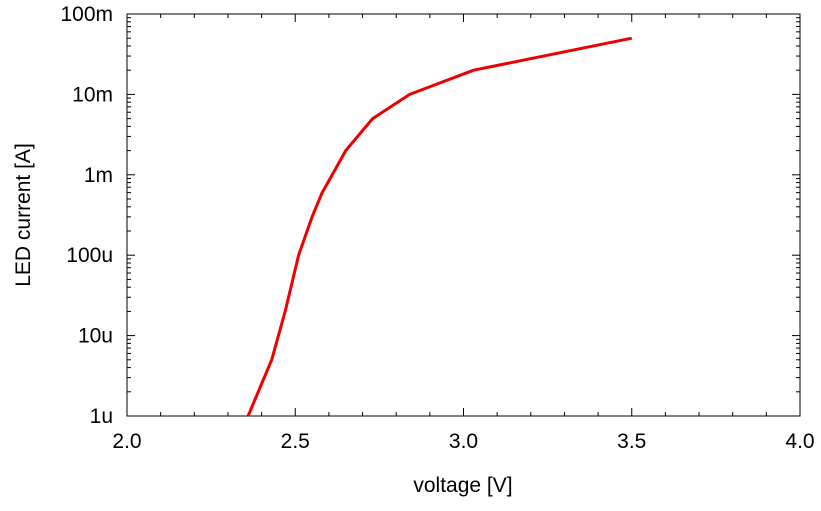  I want to click on y-tick-label: 100u, so click(89, 255).